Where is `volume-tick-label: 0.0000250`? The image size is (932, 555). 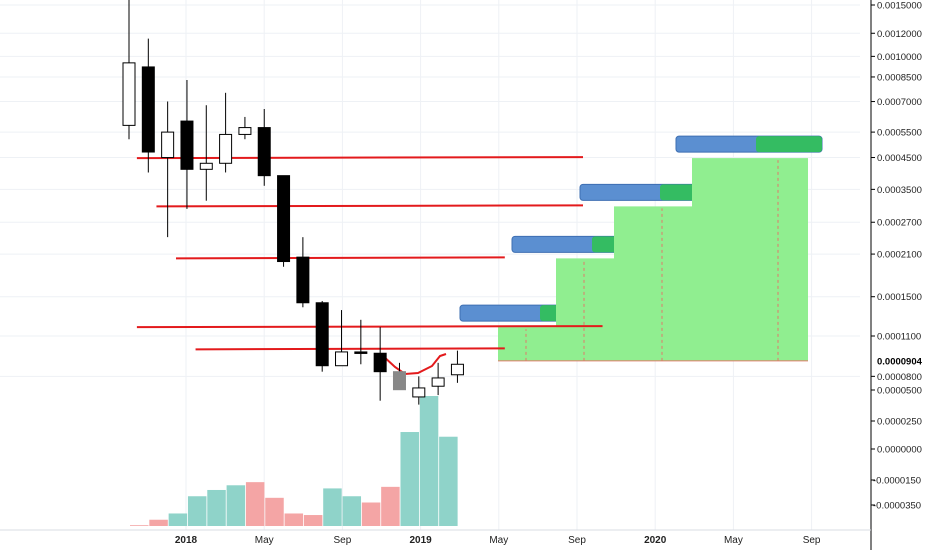 volume-tick-label: 0.0000250 is located at coordinates (899, 422).